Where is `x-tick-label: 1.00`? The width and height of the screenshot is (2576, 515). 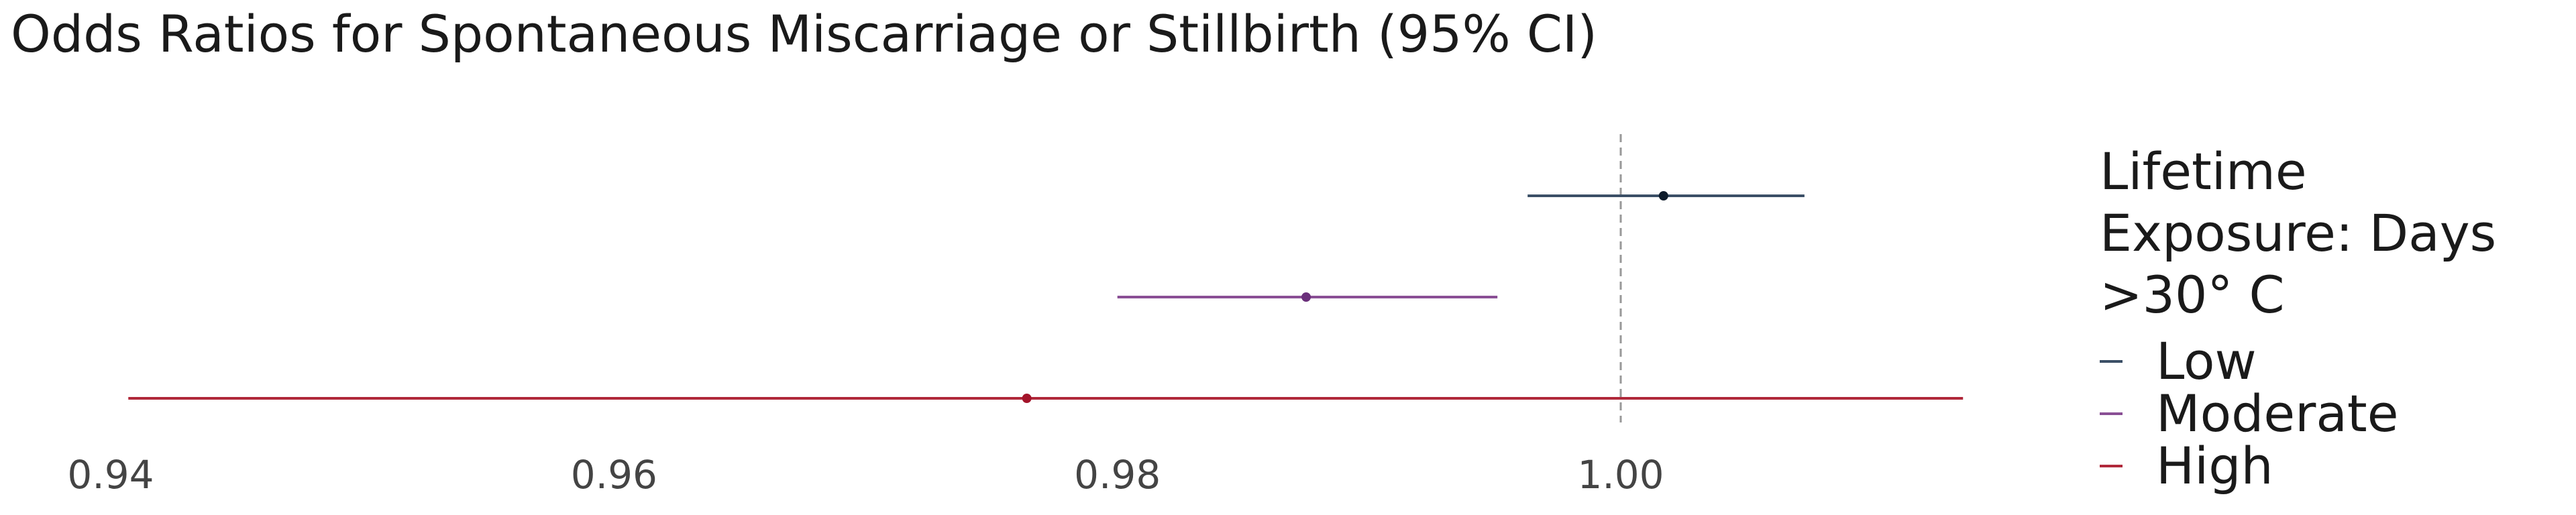
x-tick-label: 1.00 is located at coordinates (1620, 475).